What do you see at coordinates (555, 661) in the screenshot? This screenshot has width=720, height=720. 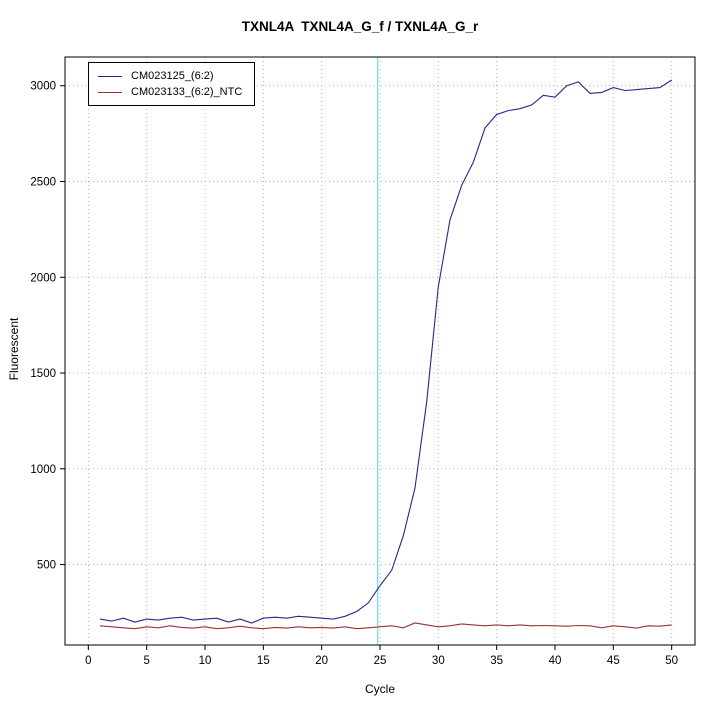 I see `x-tick-label: 40` at bounding box center [555, 661].